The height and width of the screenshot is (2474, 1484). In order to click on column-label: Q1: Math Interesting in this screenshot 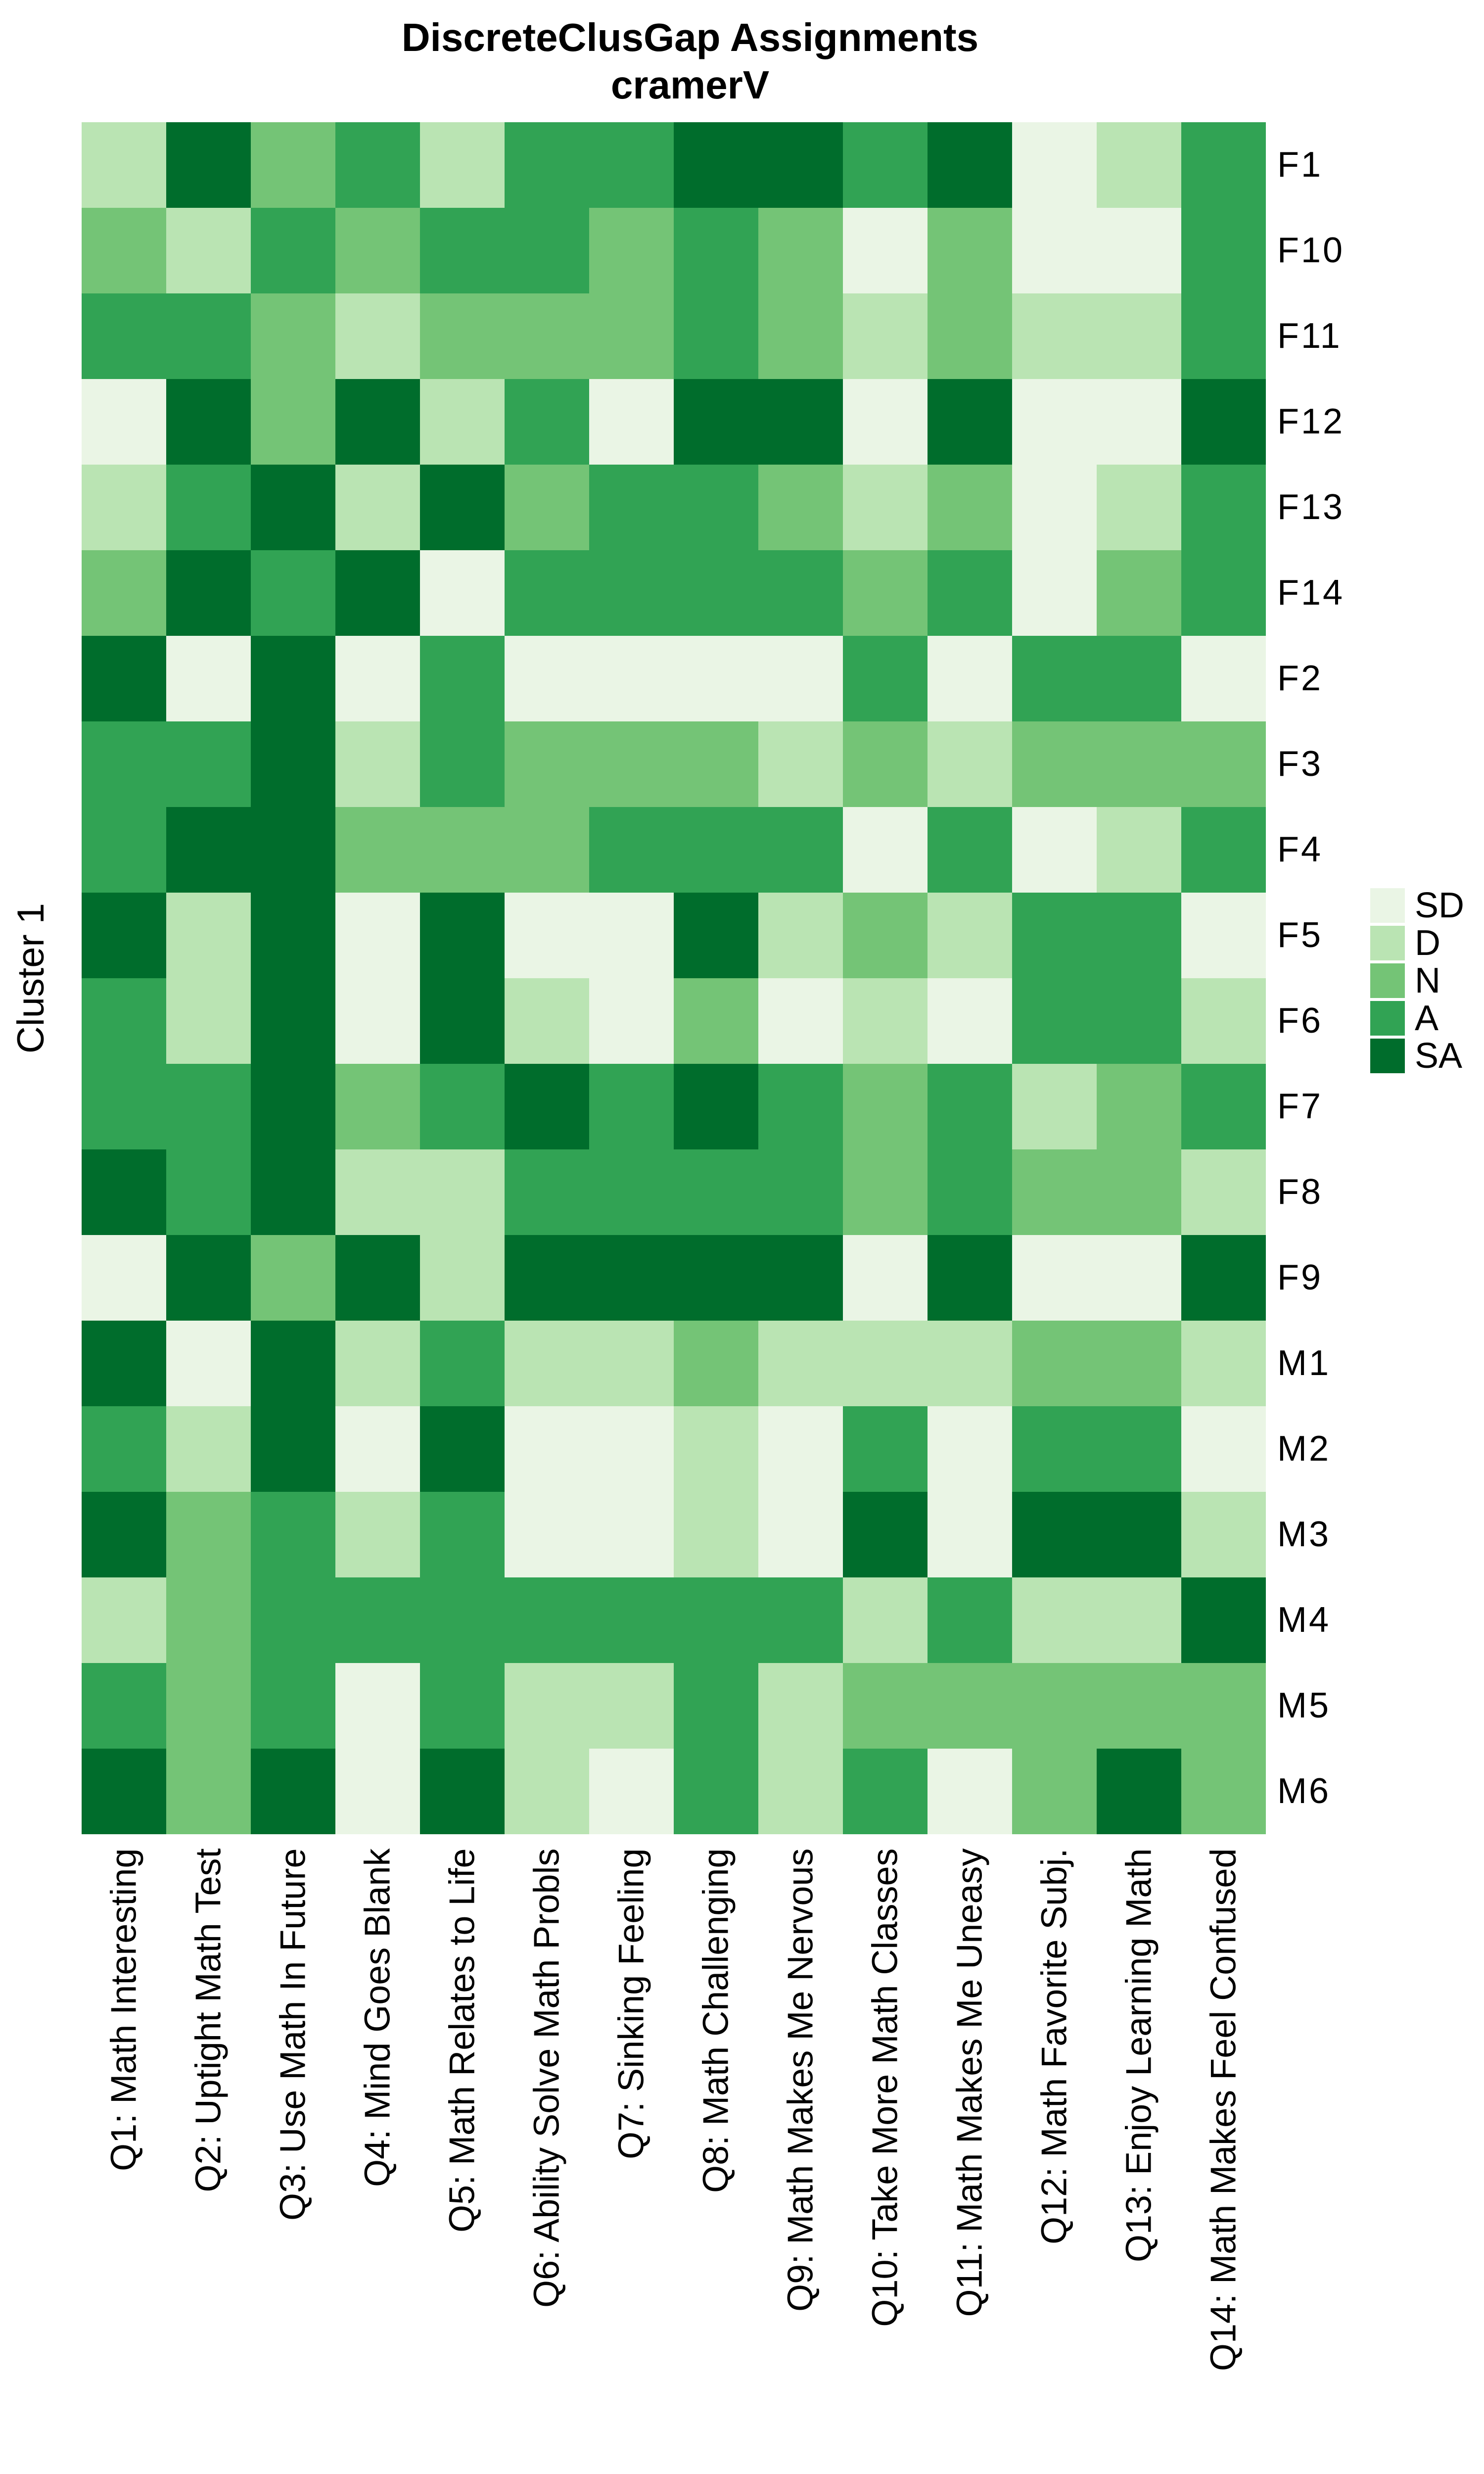, I will do `click(123, 2010)`.